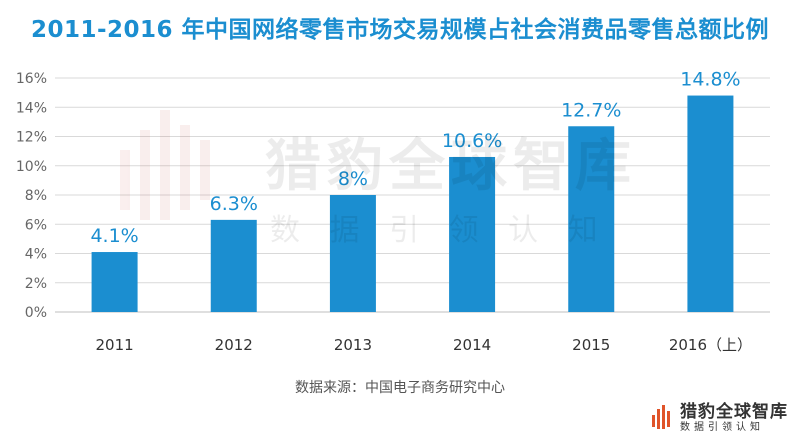  I want to click on data-label: 6.3%, so click(234, 204).